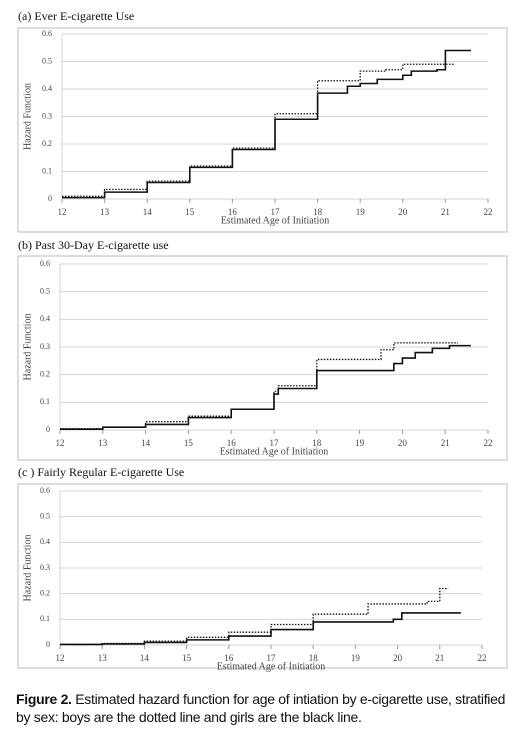  I want to click on chart-title: (b) Past 30-Day E-cigarette use, so click(93, 245).